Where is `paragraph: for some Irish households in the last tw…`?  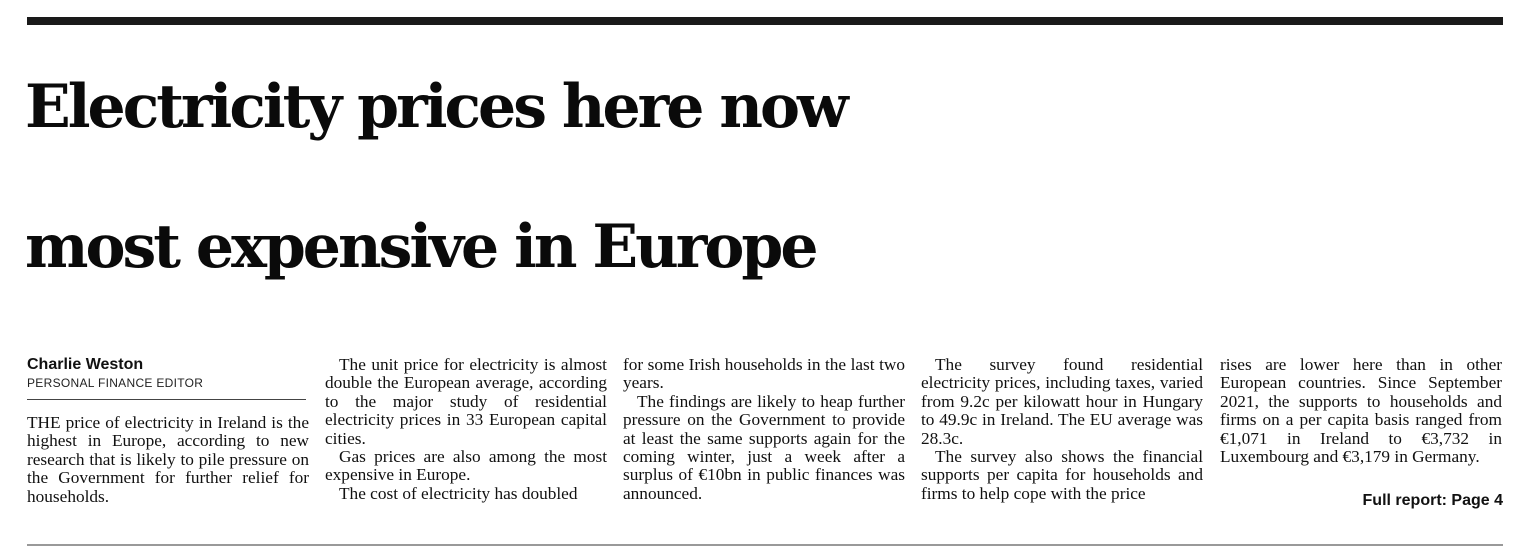 paragraph: for some Irish households in the last tw… is located at coordinates (764, 374).